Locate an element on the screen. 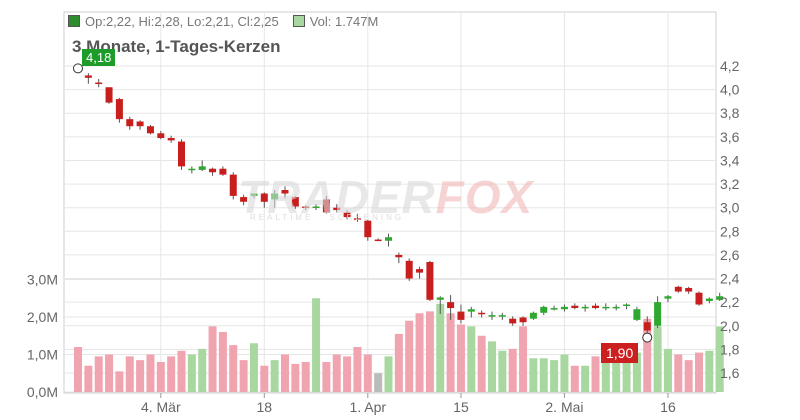 This screenshot has width=800, height=420. time-tick-label: 18 is located at coordinates (265, 407).